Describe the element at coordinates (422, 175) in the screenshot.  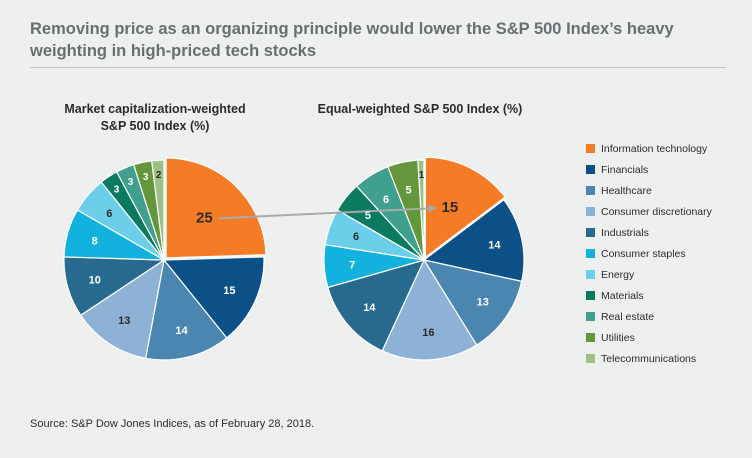
I see `pie-data-label: 1` at that location.